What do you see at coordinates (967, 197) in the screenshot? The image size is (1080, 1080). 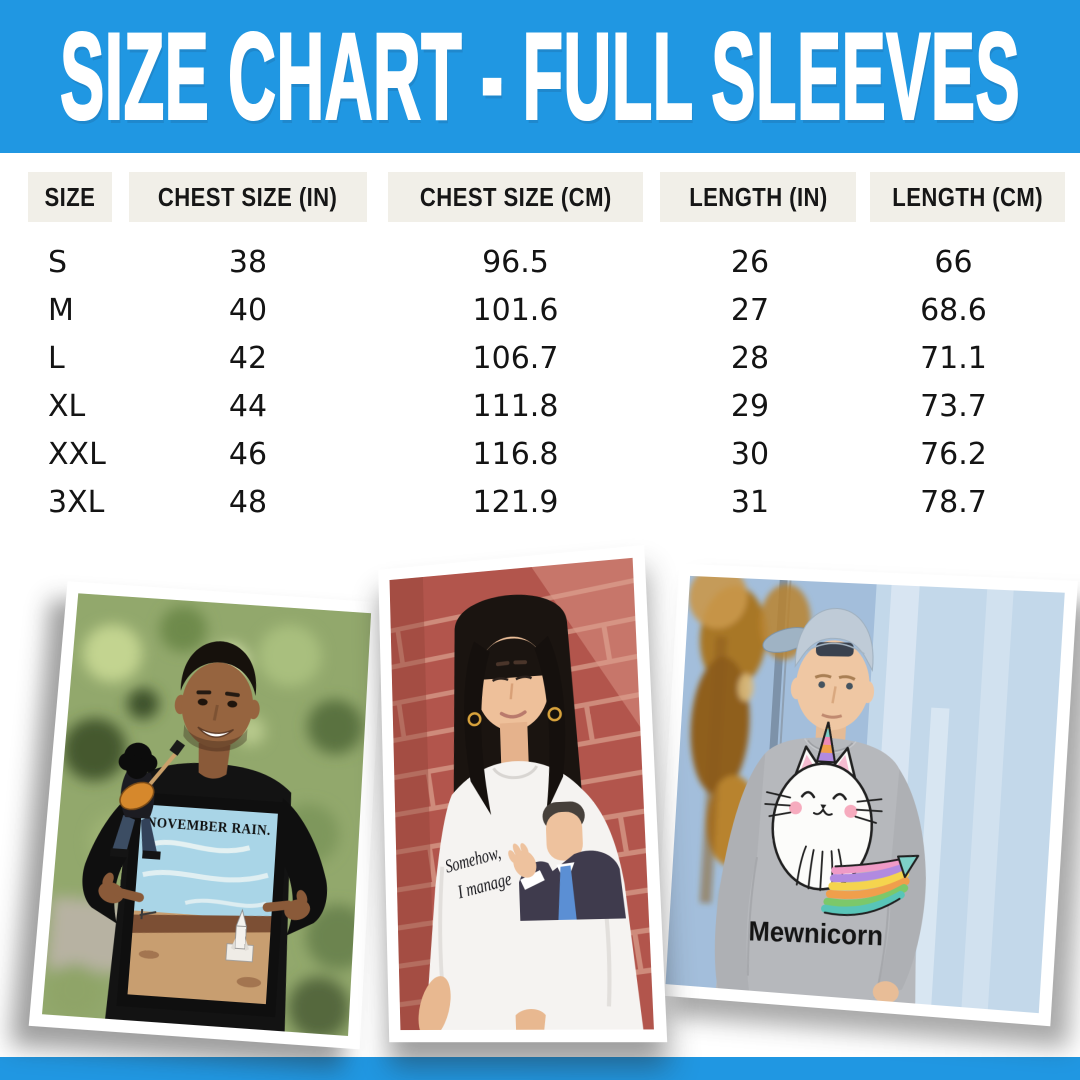 I see `column-header-length-cm: LENGTH (CM)` at bounding box center [967, 197].